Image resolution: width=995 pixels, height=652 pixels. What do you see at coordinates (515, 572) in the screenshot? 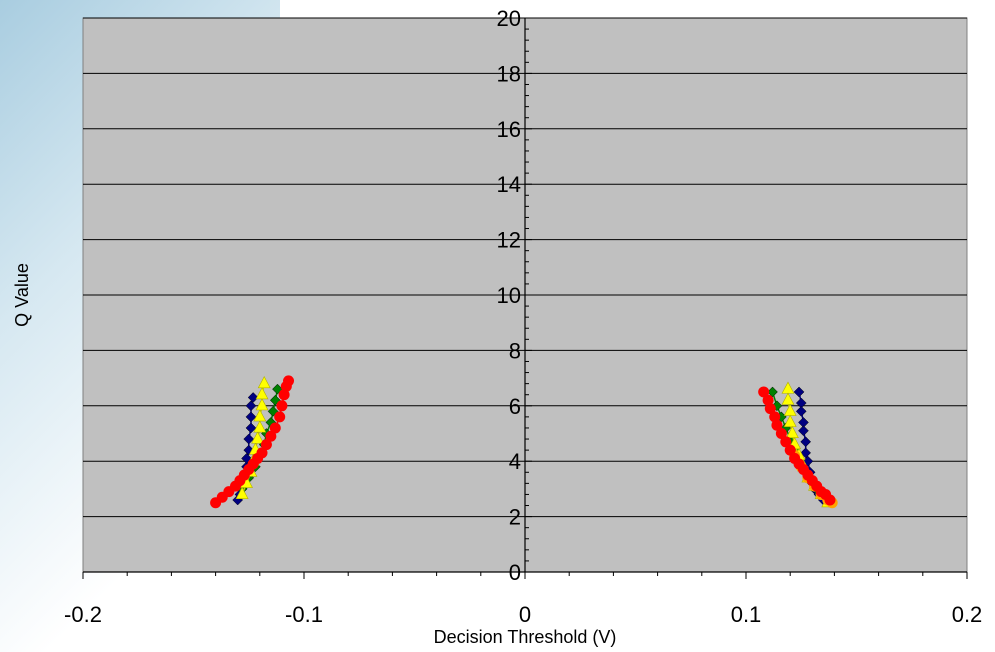
I see `y-tick-label: 0` at bounding box center [515, 572].